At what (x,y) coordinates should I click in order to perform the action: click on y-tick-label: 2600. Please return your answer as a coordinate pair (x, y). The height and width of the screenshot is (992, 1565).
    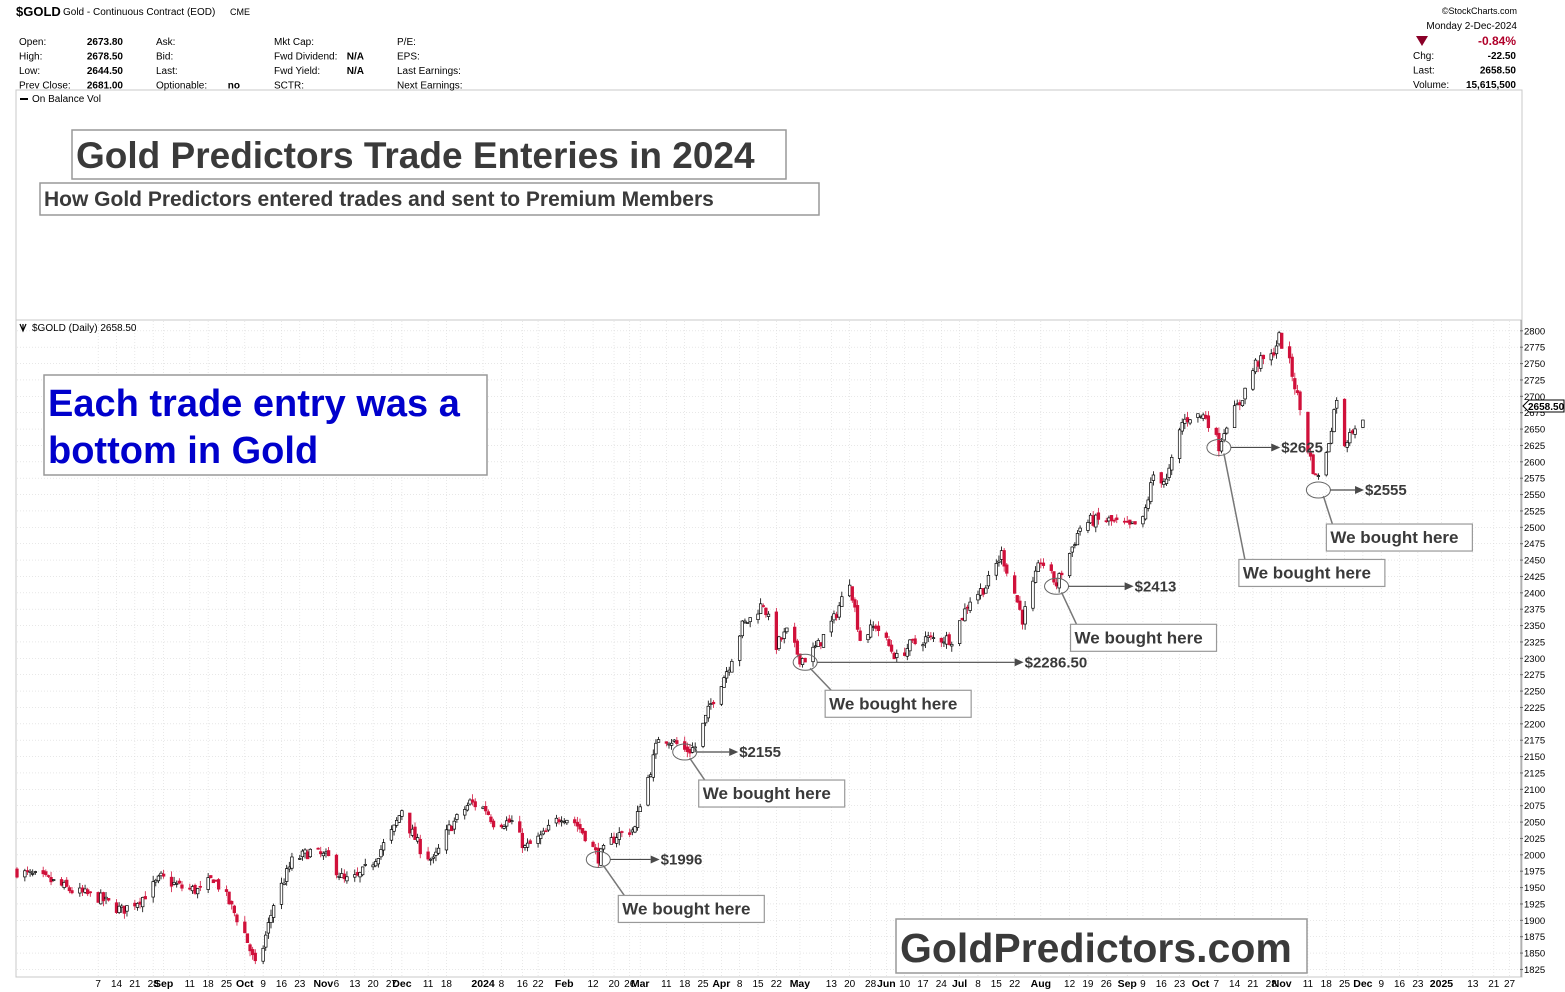
    Looking at the image, I should click on (1534, 462).